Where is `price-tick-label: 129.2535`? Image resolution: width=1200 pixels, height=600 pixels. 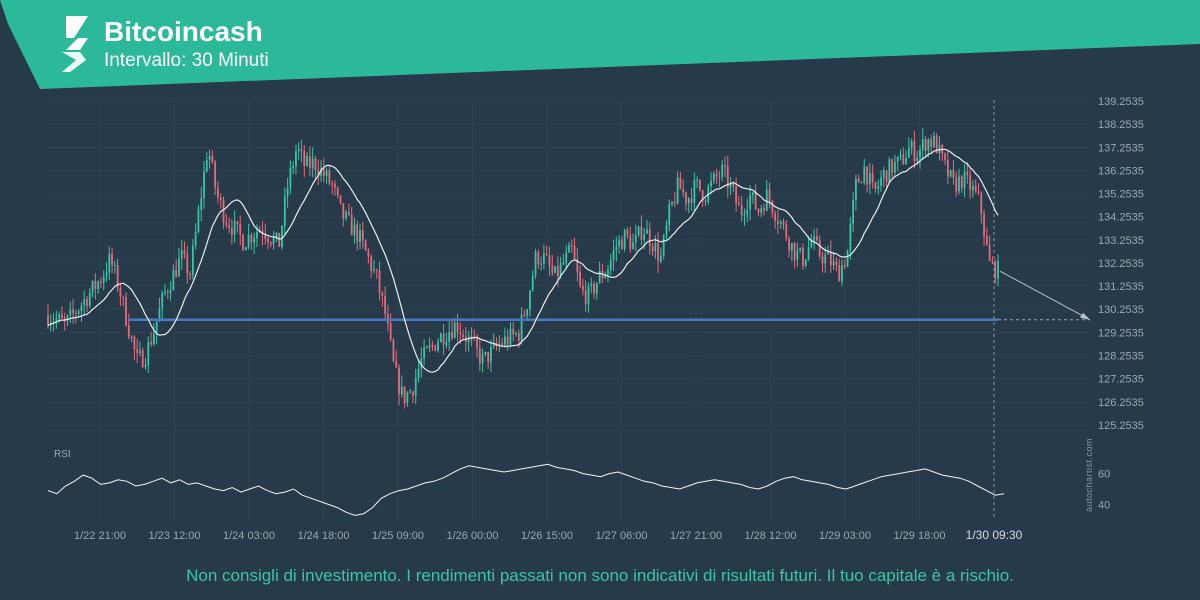 price-tick-label: 129.2535 is located at coordinates (1121, 333).